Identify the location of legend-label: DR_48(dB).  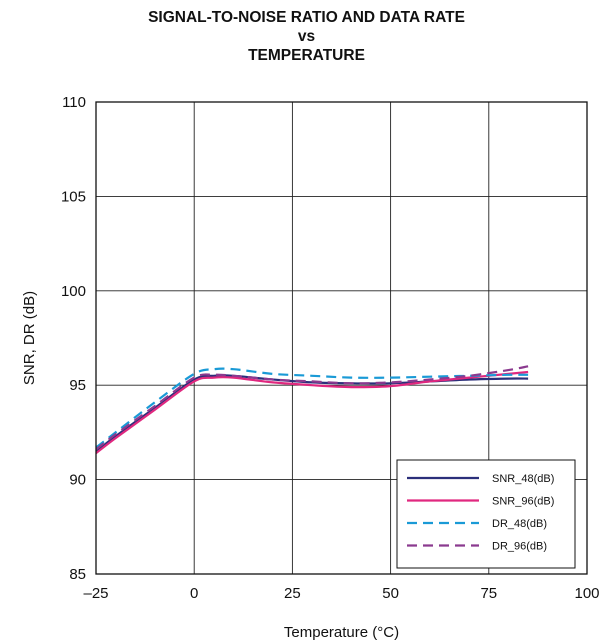
(519, 524).